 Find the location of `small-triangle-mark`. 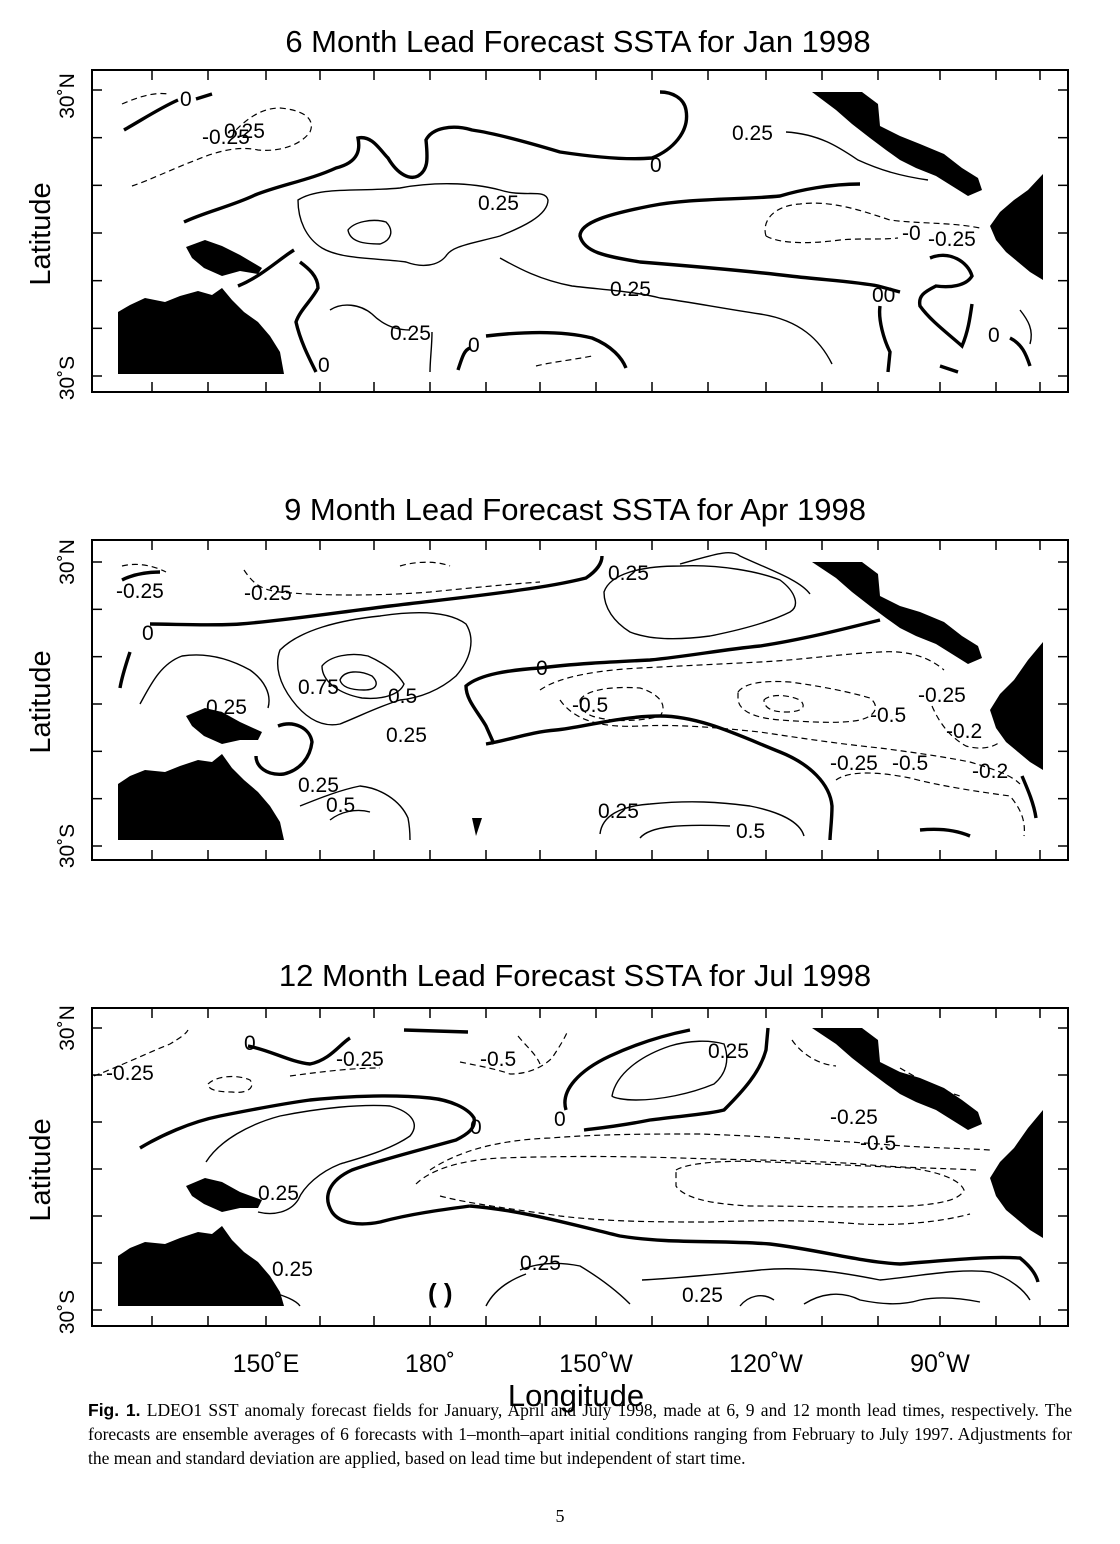

small-triangle-mark is located at coordinates (477, 827).